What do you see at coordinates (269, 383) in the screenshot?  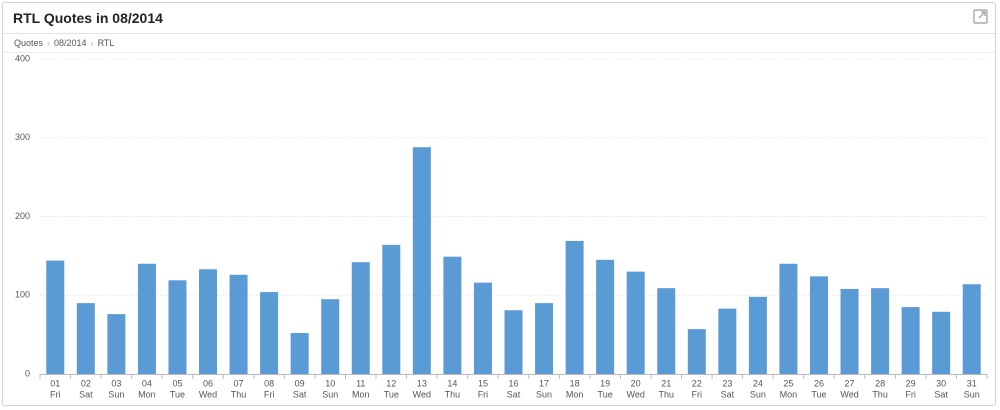 I see `x-tick-label: 08` at bounding box center [269, 383].